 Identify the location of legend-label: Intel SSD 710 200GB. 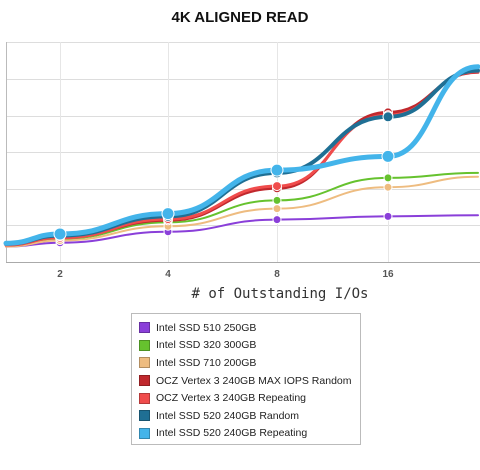
(206, 362).